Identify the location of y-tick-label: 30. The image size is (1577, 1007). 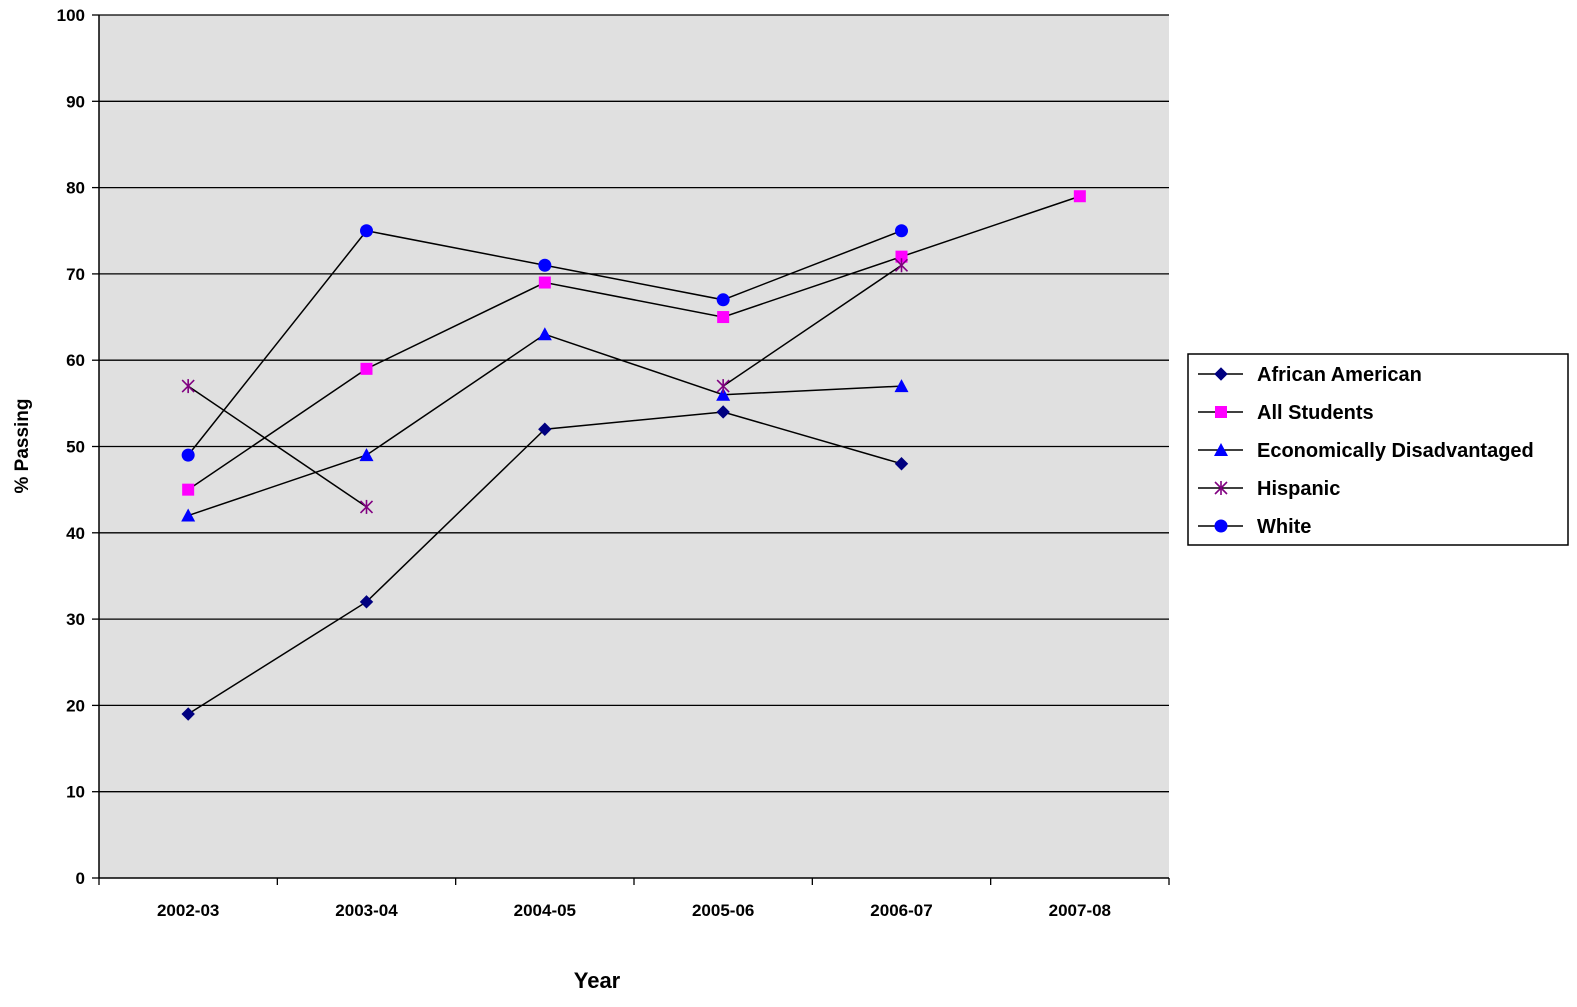
(75, 619).